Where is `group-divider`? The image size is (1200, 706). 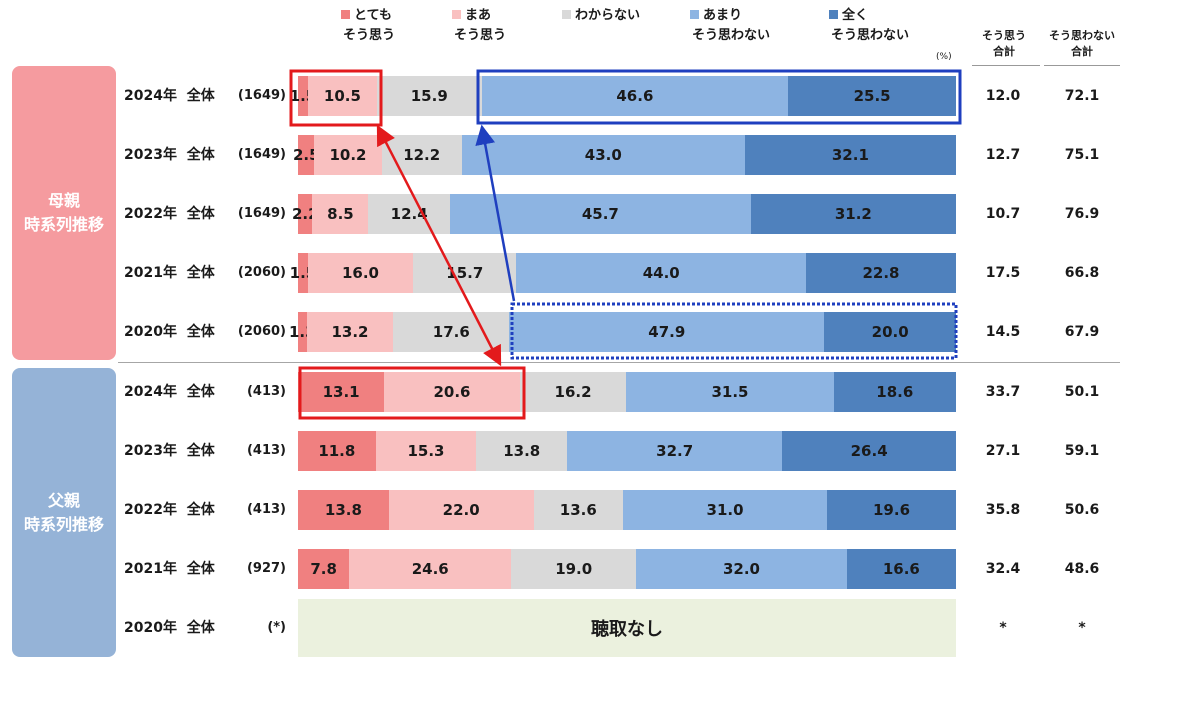 group-divider is located at coordinates (619, 362).